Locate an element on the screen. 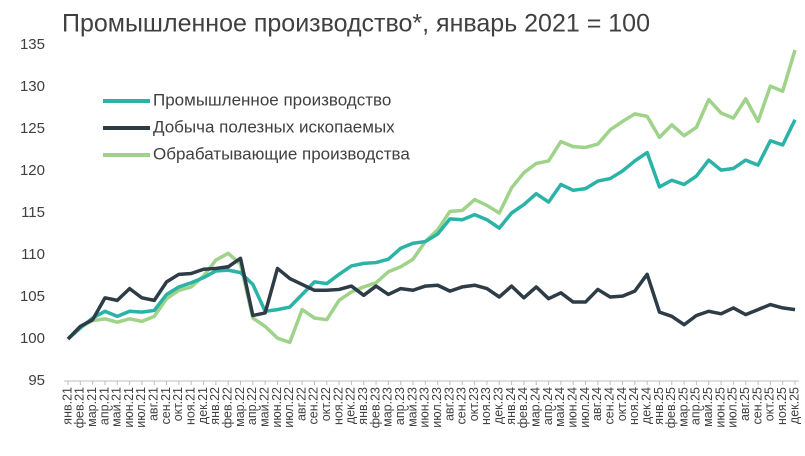  legend-label: Добыча полезных ископаемых is located at coordinates (274, 126).